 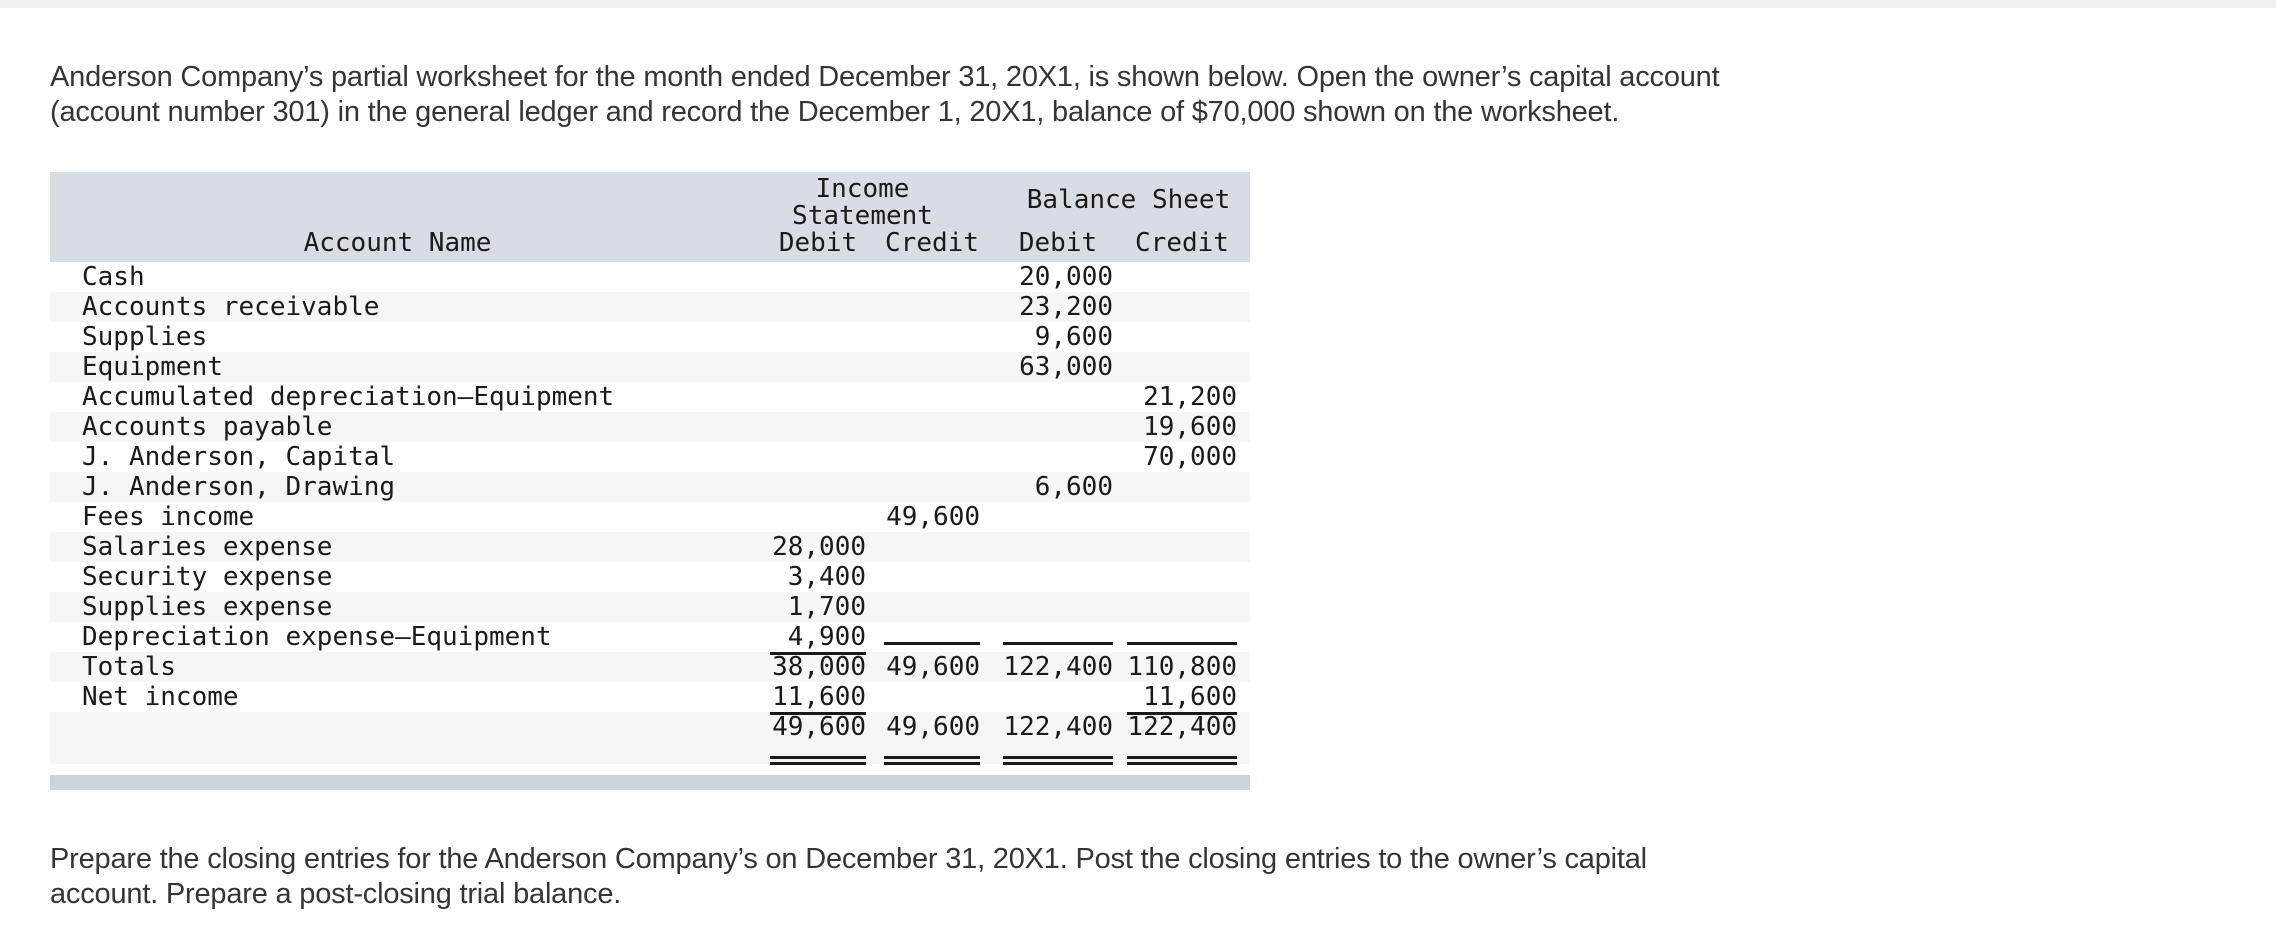 What do you see at coordinates (819, 667) in the screenshot?
I see `is-debit-cell: 38,000` at bounding box center [819, 667].